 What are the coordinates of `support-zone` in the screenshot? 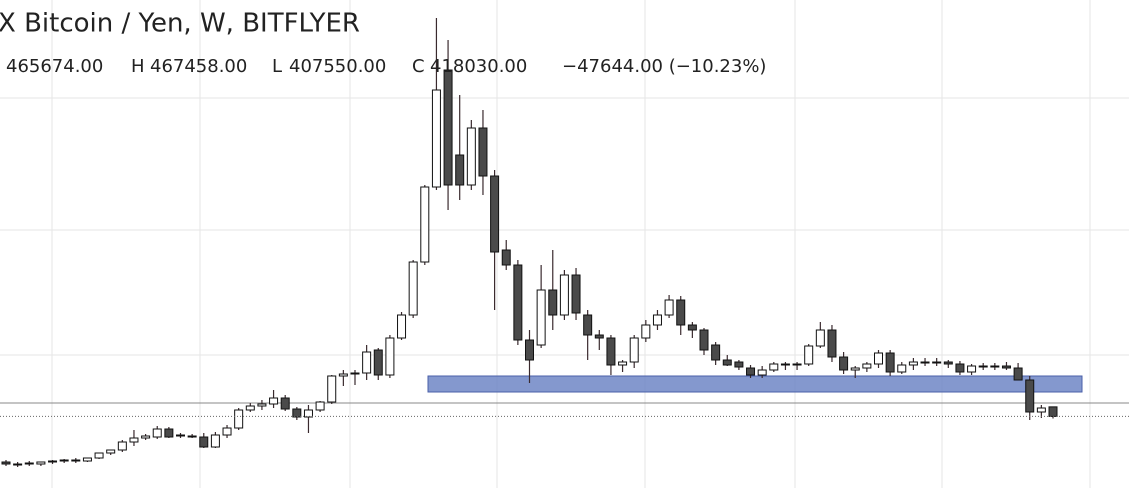 It's located at (755, 384).